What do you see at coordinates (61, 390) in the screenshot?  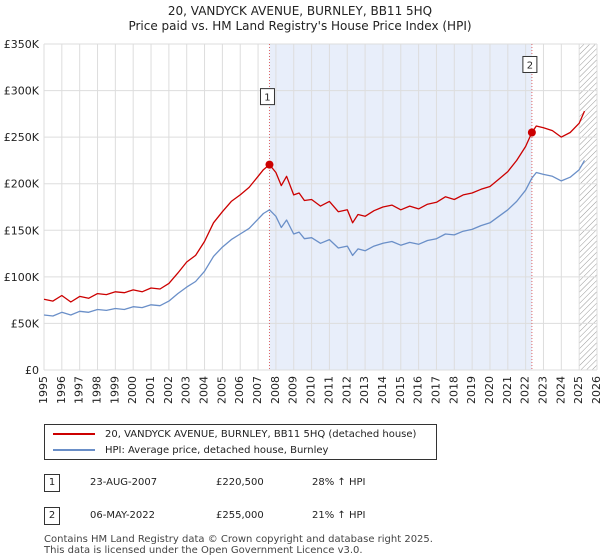 I see `x-tick-label: 1996` at bounding box center [61, 390].